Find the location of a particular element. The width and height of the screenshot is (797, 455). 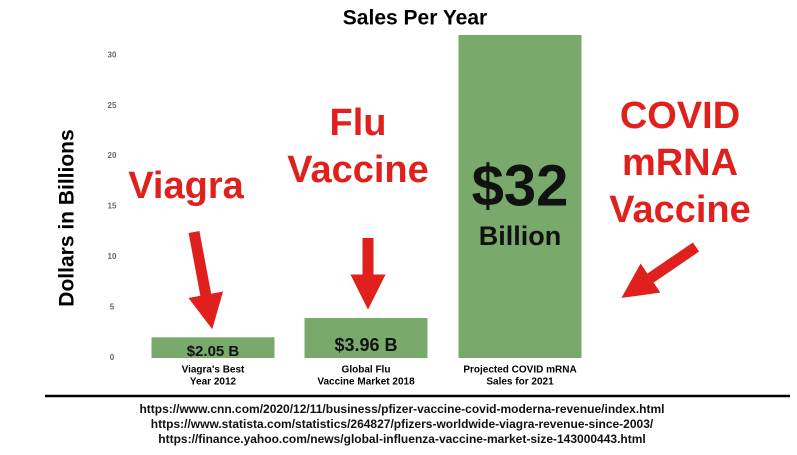

x-tick-label: Viagra's Best is located at coordinates (213, 370).